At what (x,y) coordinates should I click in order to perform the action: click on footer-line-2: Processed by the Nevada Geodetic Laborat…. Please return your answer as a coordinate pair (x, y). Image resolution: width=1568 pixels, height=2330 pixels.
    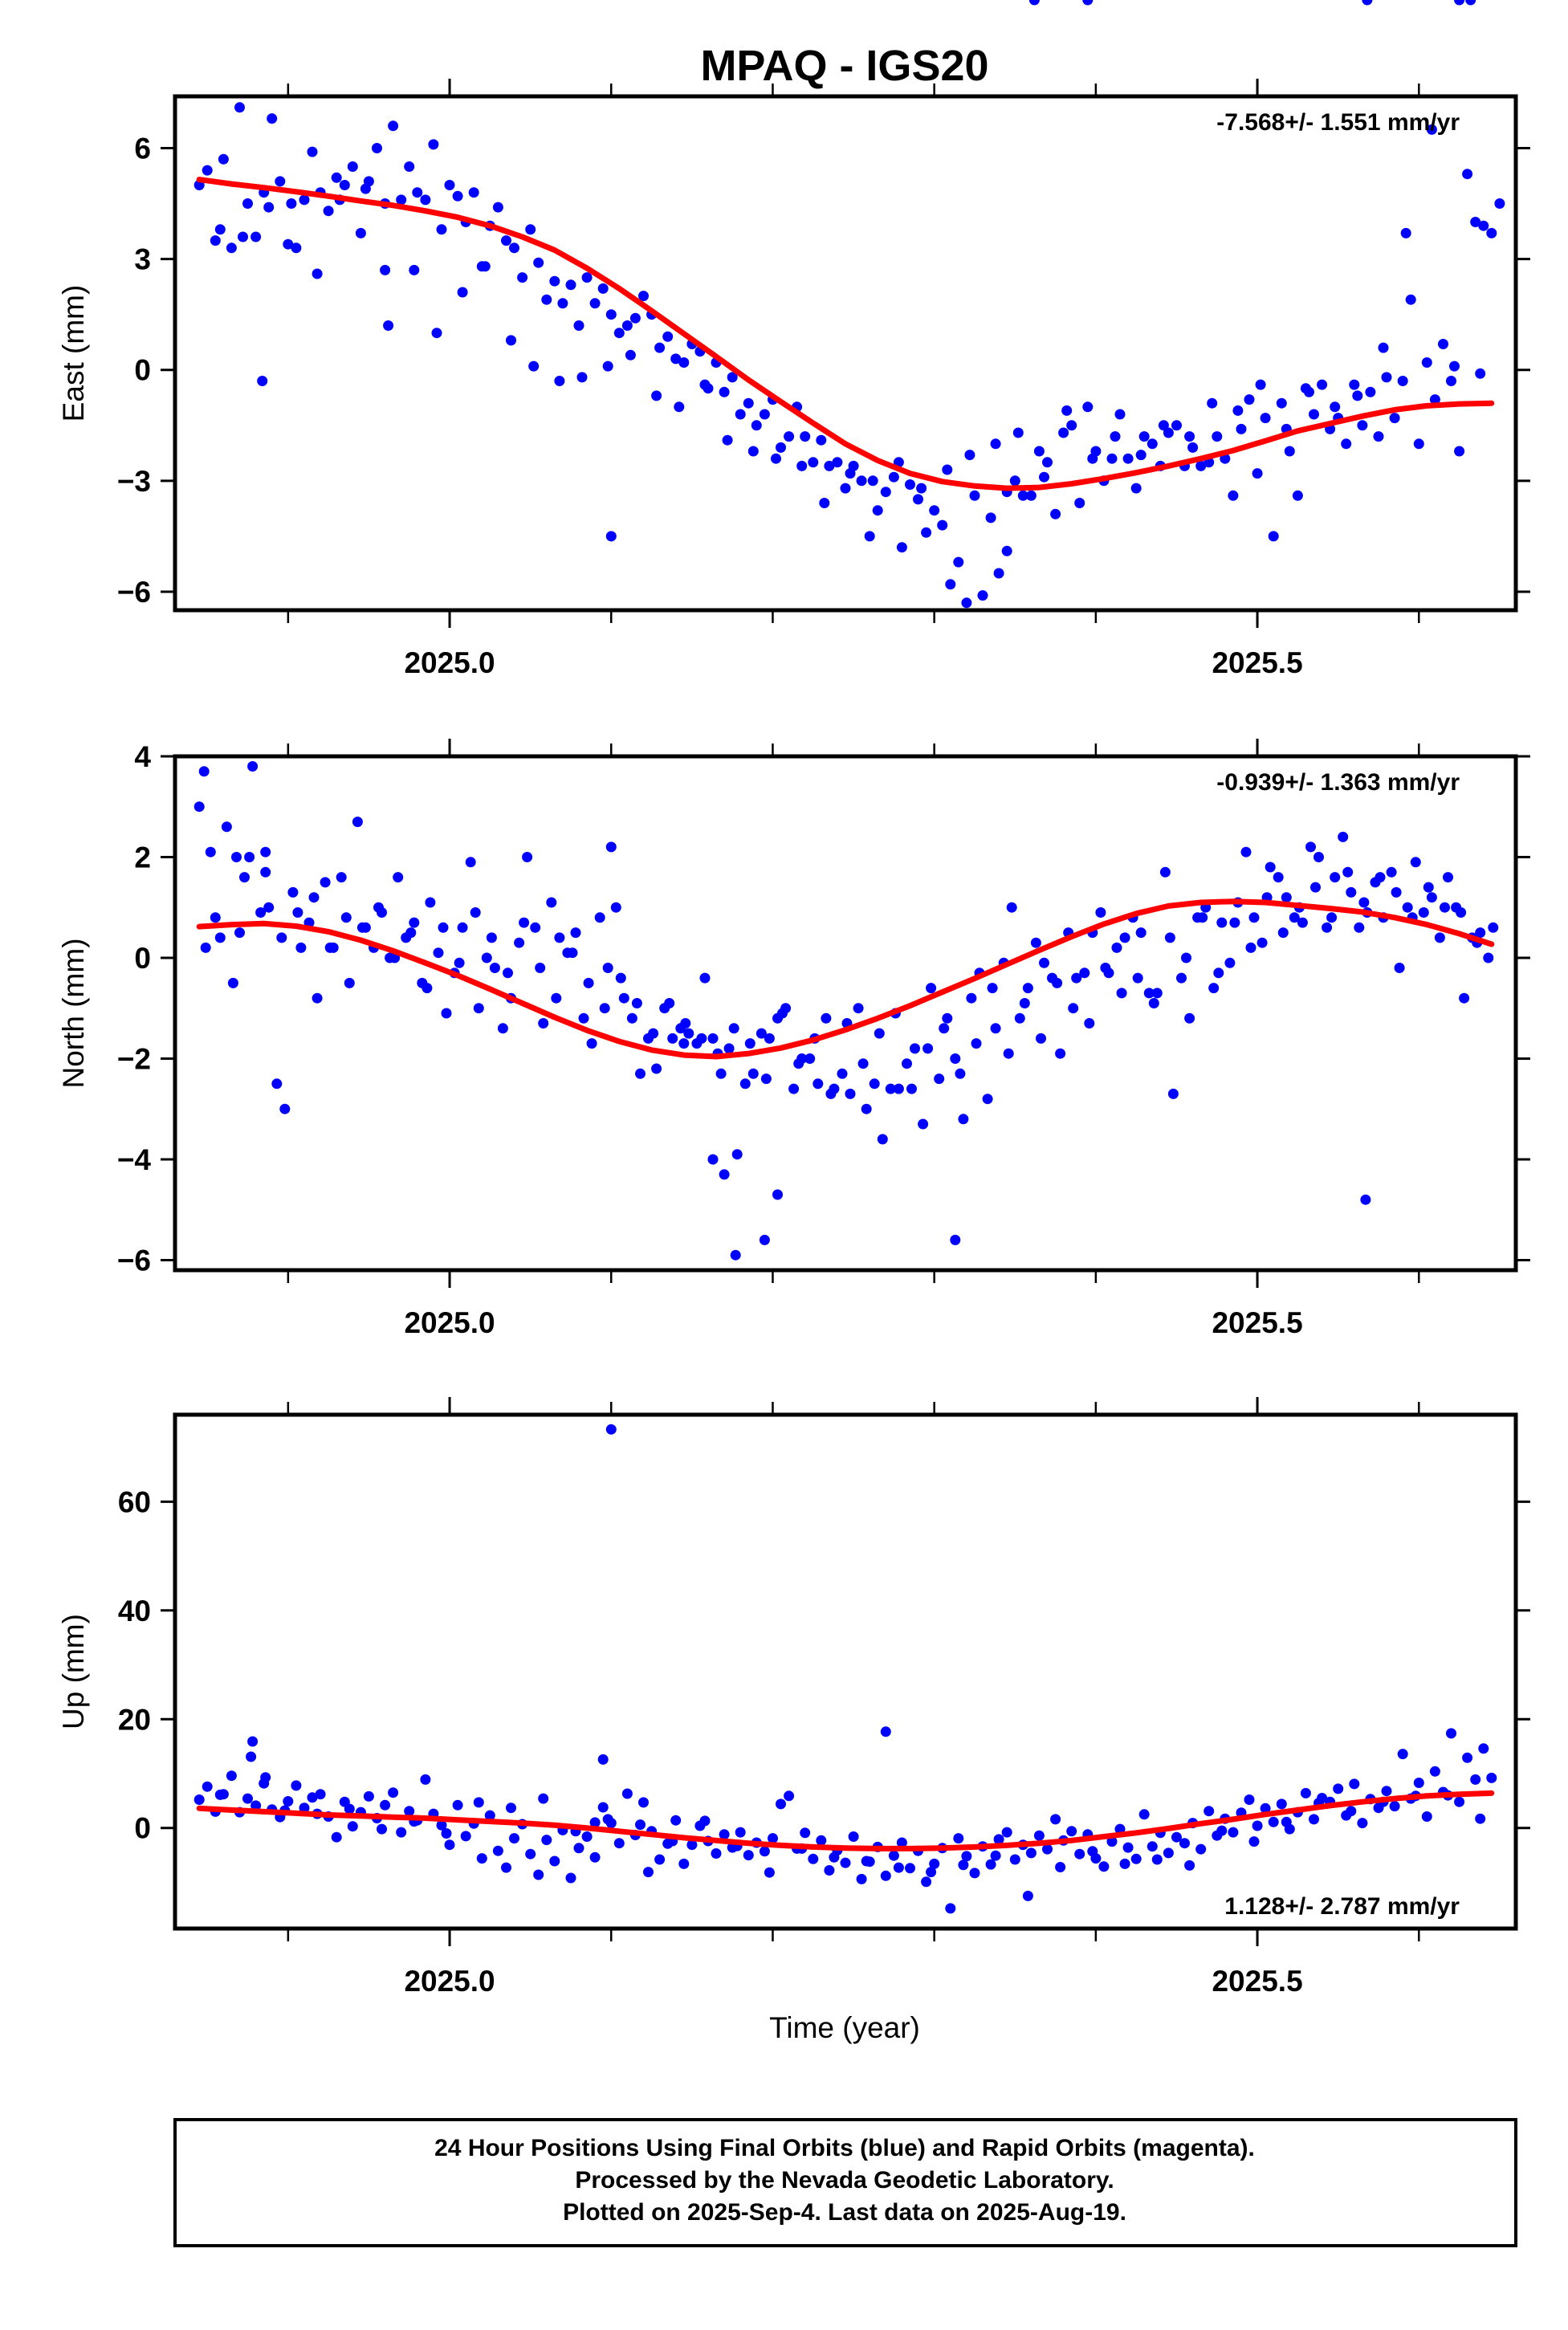
    Looking at the image, I should click on (844, 2180).